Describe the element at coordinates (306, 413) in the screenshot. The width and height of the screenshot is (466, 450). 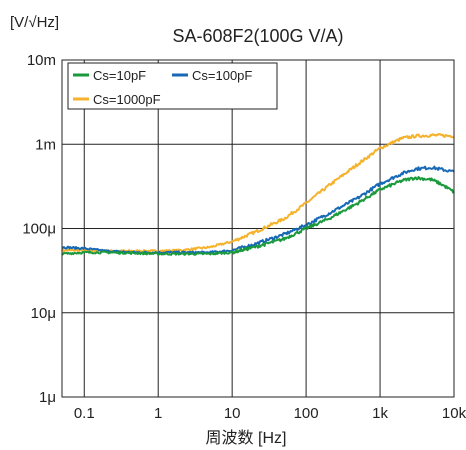
I see `x-tick-label: 100` at that location.